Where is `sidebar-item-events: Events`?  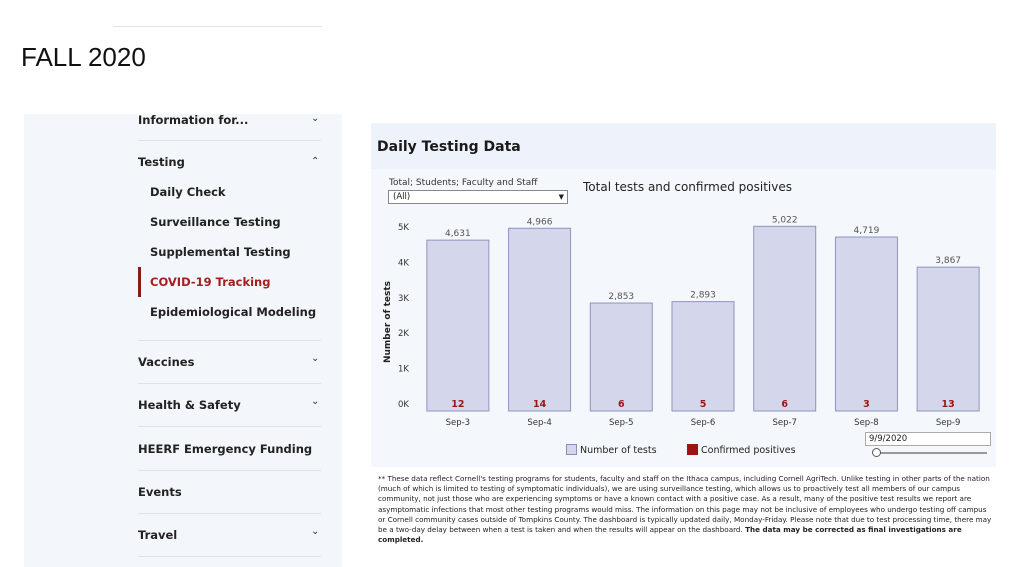
sidebar-item-events: Events is located at coordinates (160, 492).